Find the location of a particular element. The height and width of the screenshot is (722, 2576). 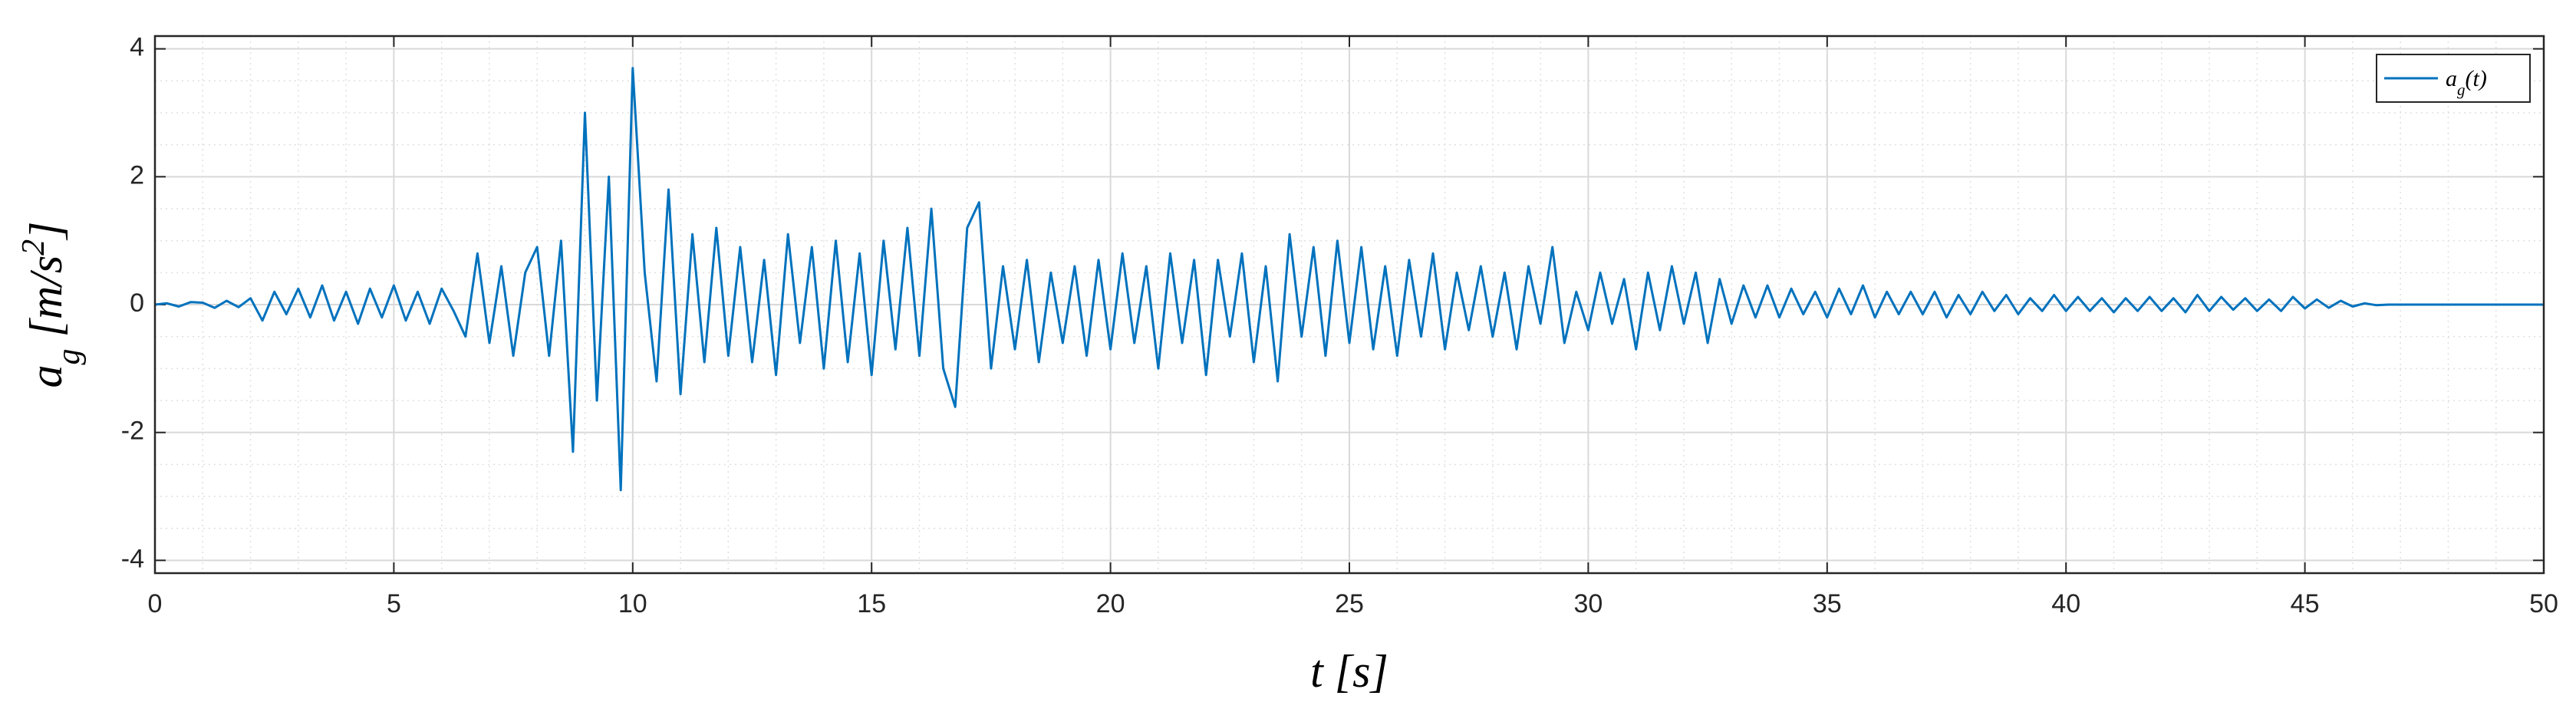

y-axis-label: ag [m/s2] is located at coordinates (51, 304).